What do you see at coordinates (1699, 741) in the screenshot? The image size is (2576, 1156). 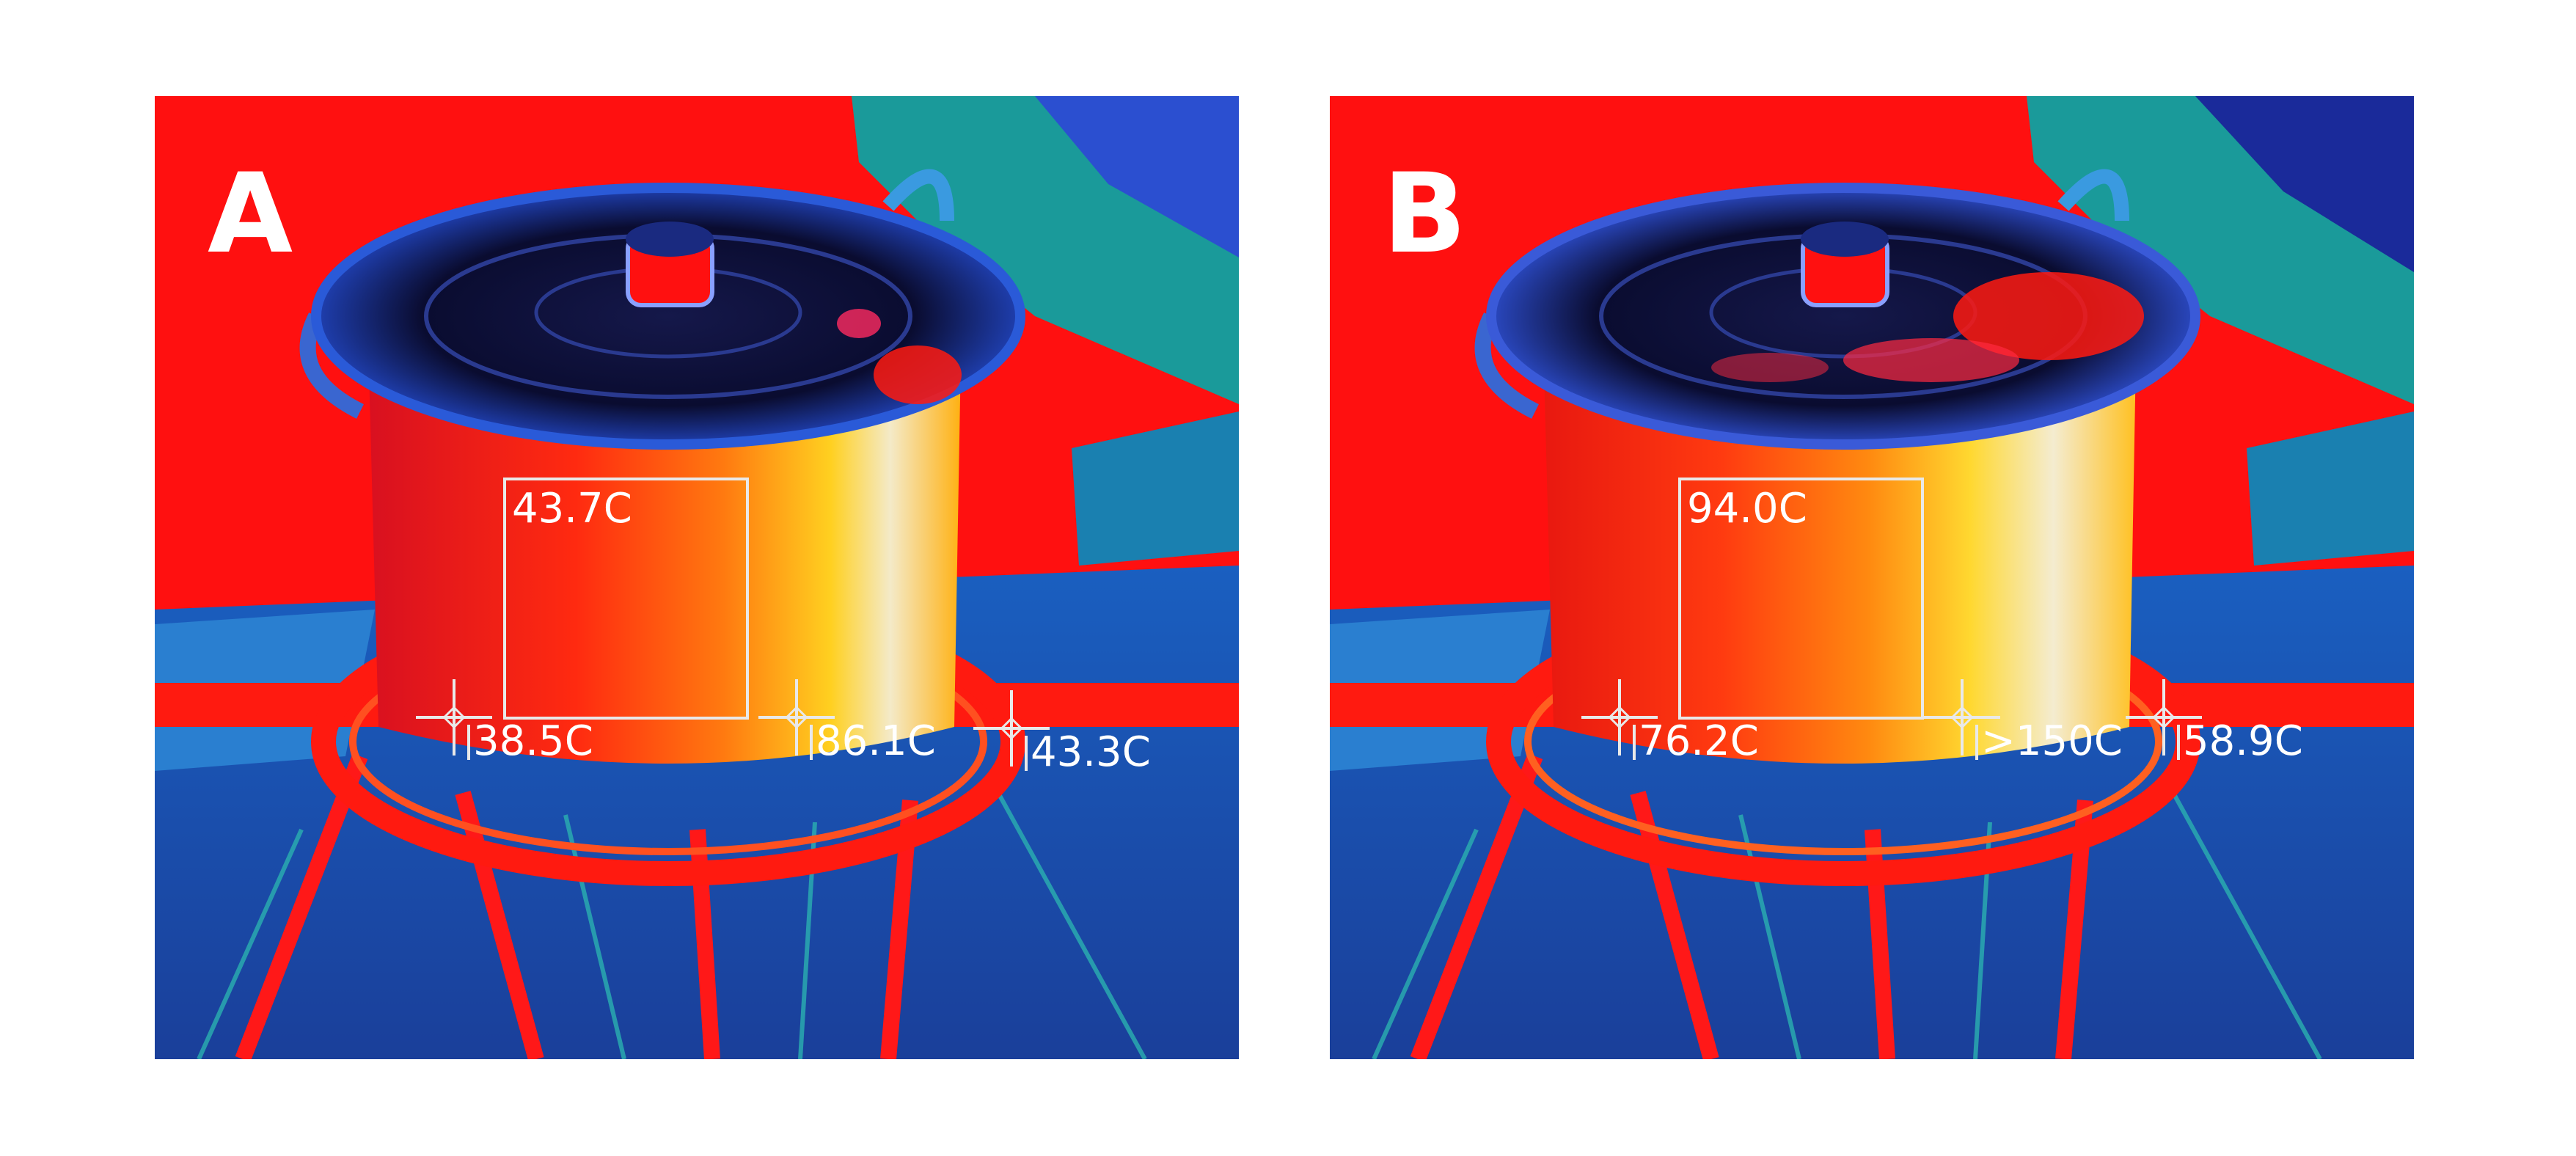 I see `spot-temperature-label: 76.2C` at bounding box center [1699, 741].